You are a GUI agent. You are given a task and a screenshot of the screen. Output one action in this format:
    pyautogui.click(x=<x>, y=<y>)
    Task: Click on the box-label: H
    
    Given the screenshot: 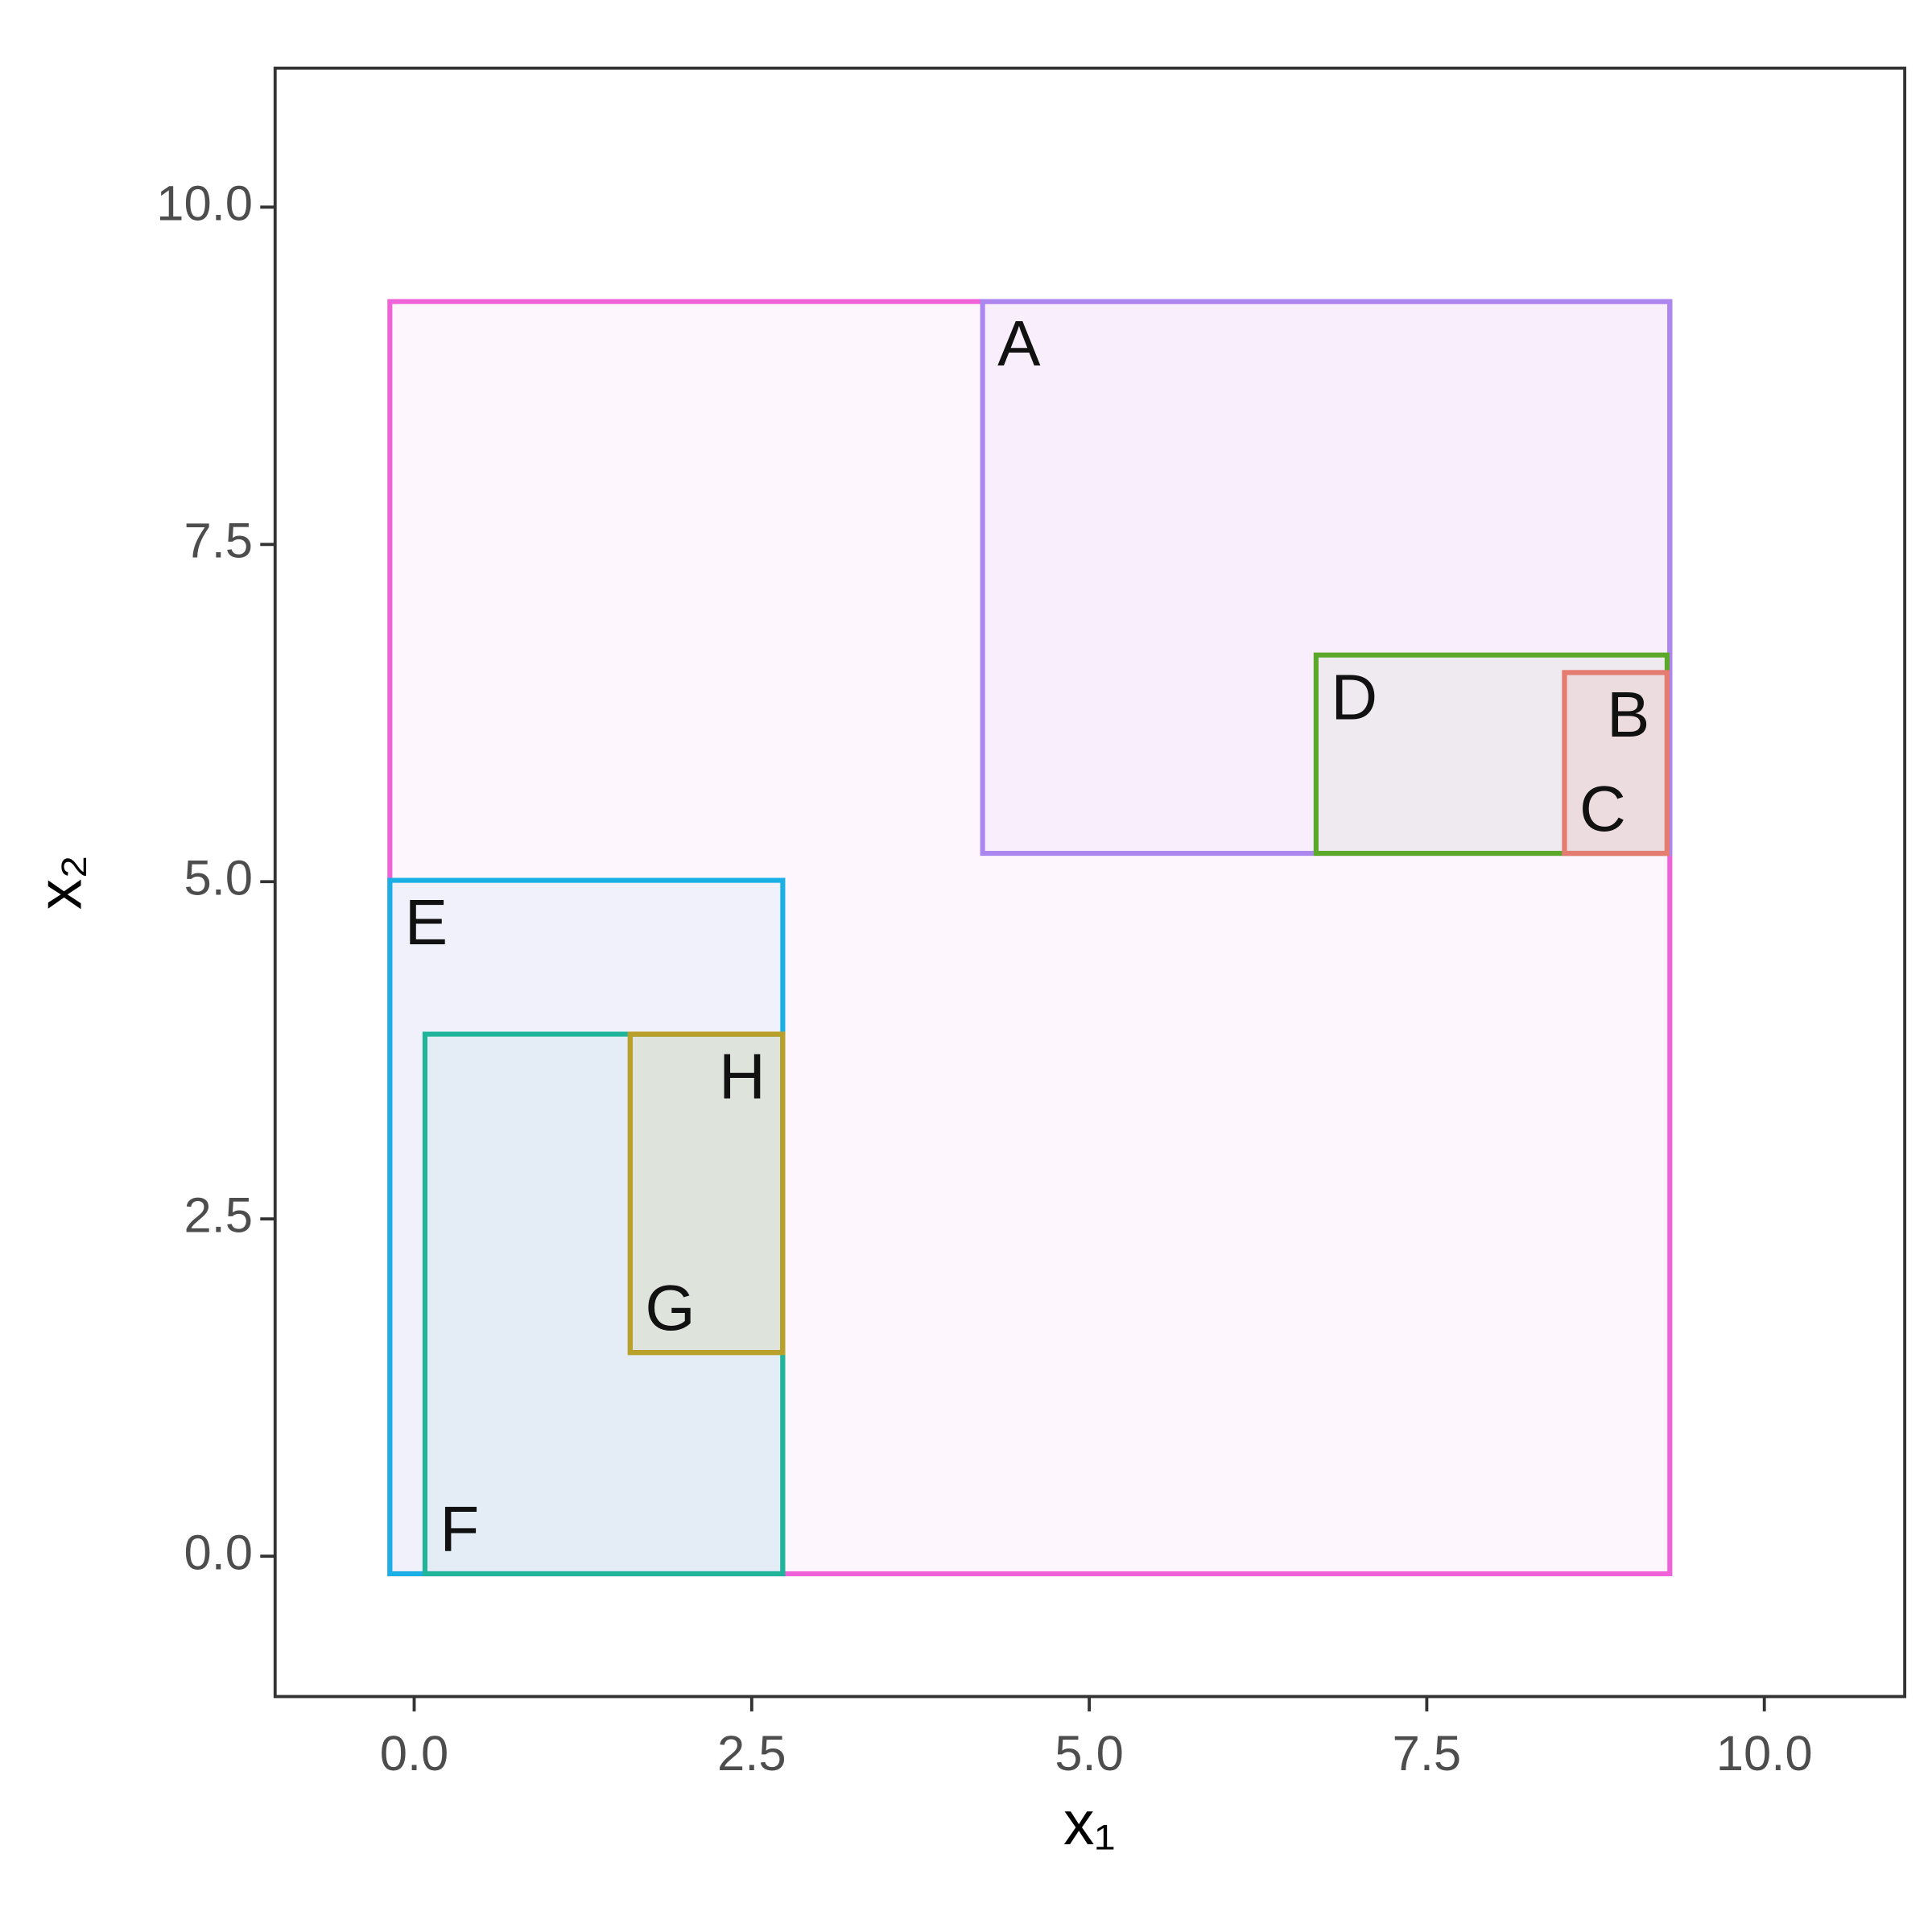 What is the action you would take?
    pyautogui.click(x=742, y=1076)
    